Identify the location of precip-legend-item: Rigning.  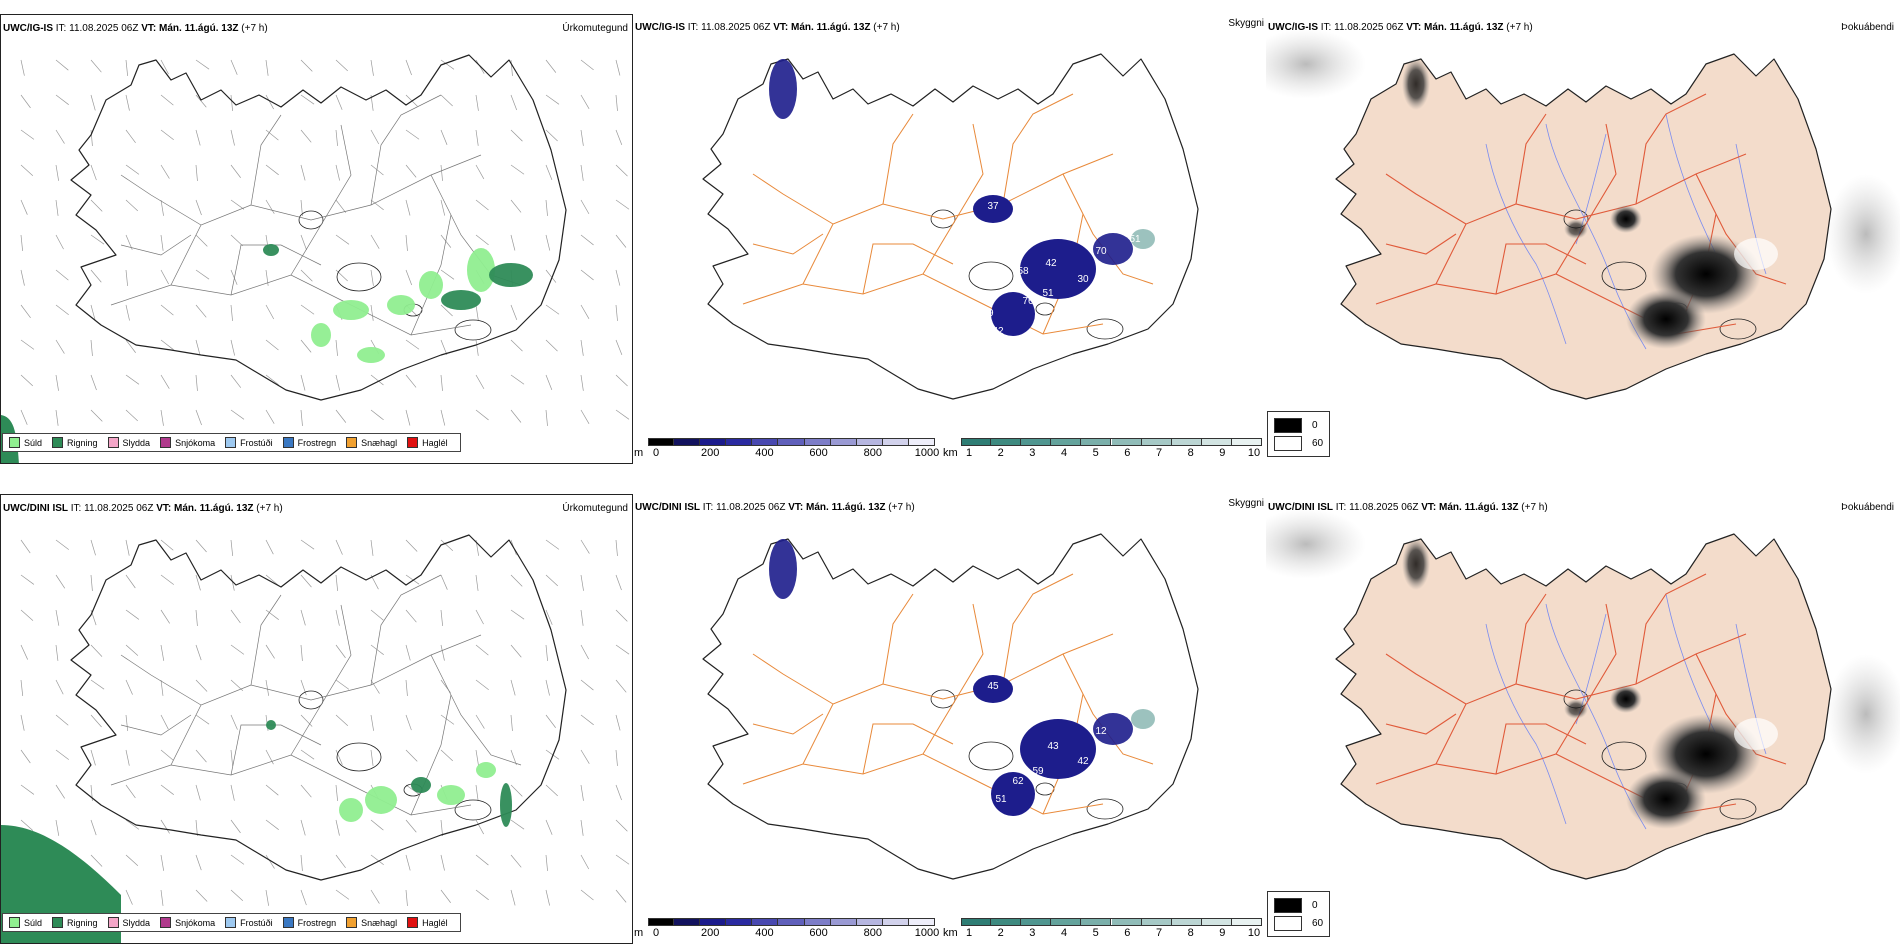
(75, 442).